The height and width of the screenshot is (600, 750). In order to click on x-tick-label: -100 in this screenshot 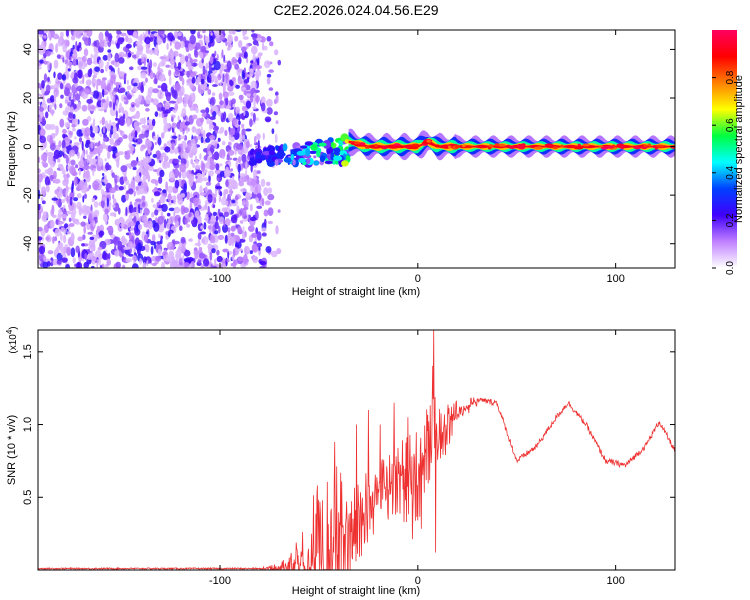, I will do `click(220, 581)`.